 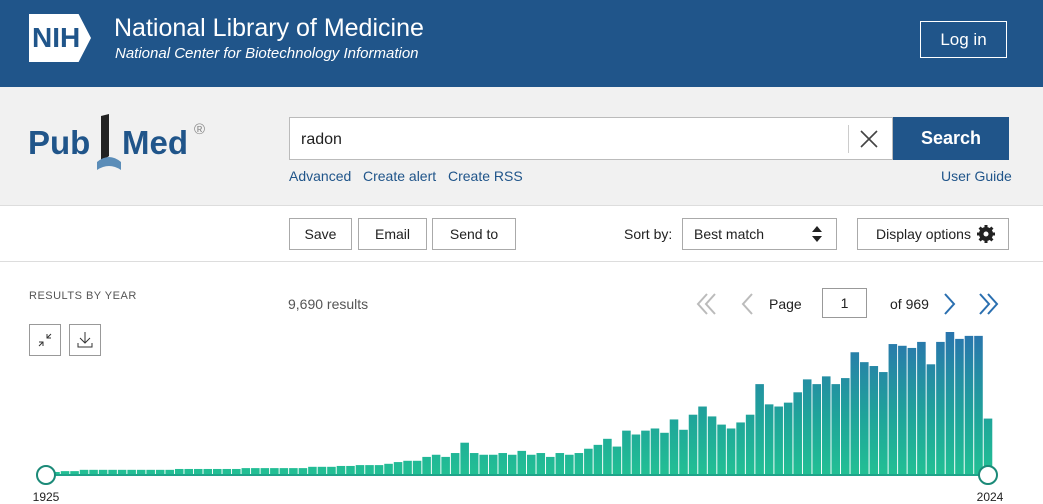 What do you see at coordinates (521, 234) in the screenshot?
I see `toolbar` at bounding box center [521, 234].